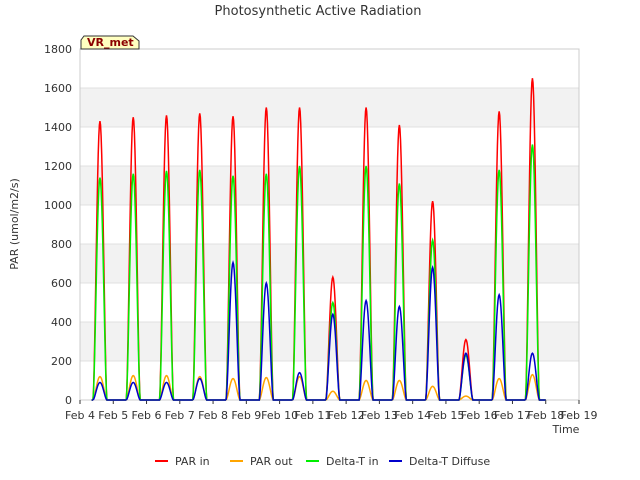 The height and width of the screenshot is (480, 640). I want to click on legend-label: PAR out, so click(271, 461).